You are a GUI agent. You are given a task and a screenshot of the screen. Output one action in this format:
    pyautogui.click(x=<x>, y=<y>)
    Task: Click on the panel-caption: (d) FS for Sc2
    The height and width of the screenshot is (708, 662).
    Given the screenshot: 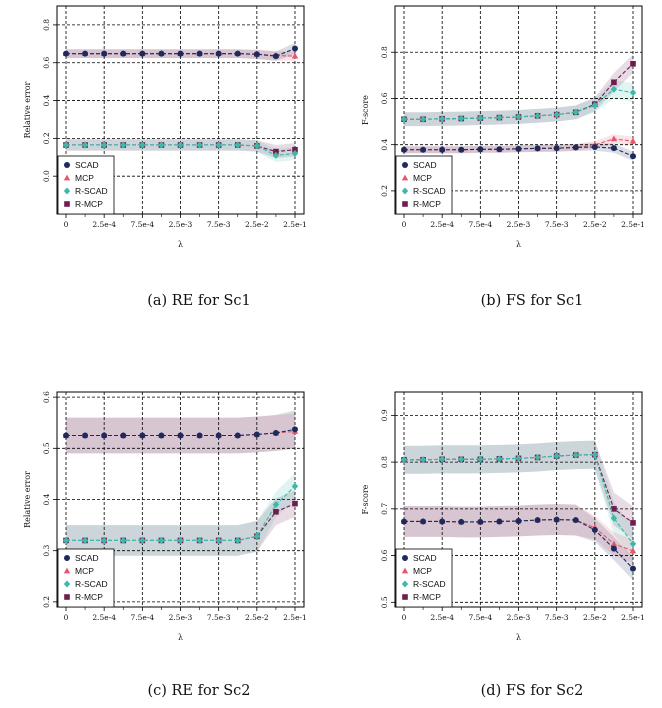 What is the action you would take?
    pyautogui.click(x=532, y=691)
    